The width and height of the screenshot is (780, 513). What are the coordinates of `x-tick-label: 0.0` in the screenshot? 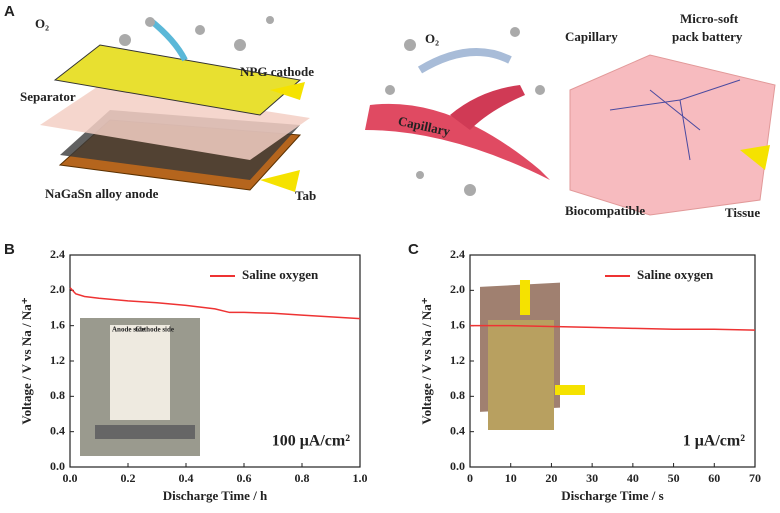 It's located at (70, 478).